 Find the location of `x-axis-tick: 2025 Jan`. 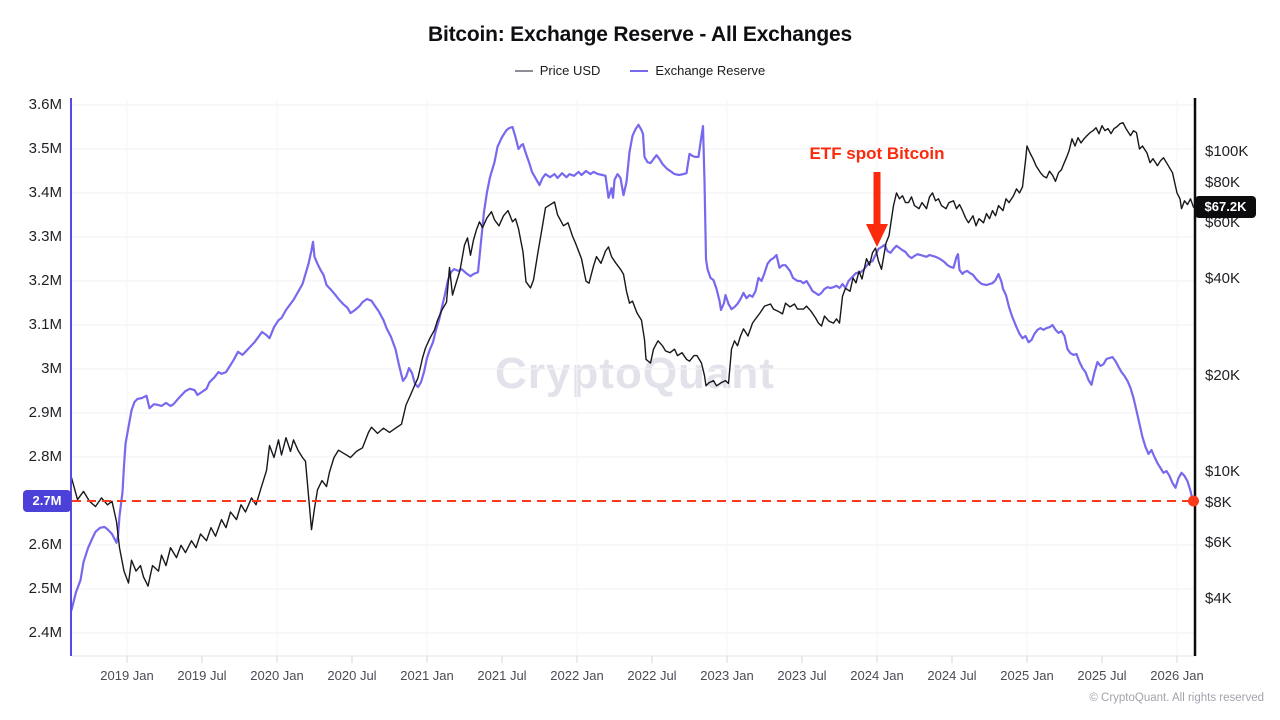

x-axis-tick: 2025 Jan is located at coordinates (1027, 675).